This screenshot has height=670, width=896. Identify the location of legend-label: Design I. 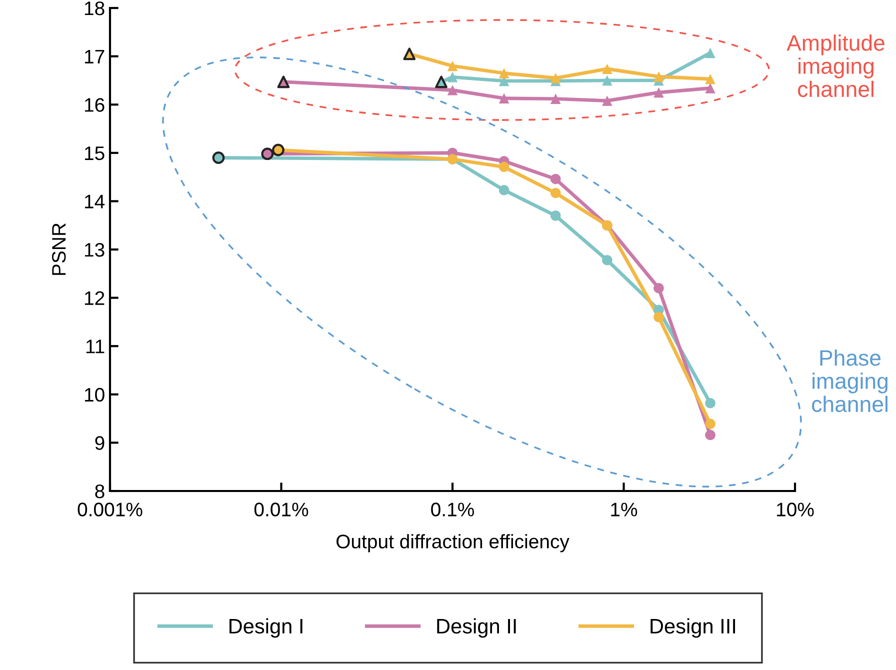
(266, 628).